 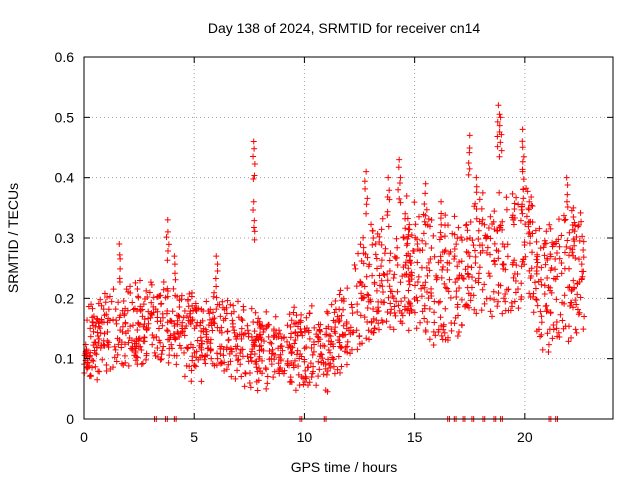 What do you see at coordinates (344, 467) in the screenshot?
I see `x-axis-label: GPS time / hours` at bounding box center [344, 467].